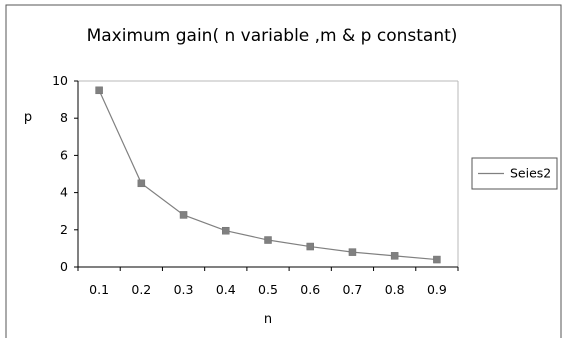 The image size is (567, 338). What do you see at coordinates (530, 173) in the screenshot?
I see `legend-label: Seies2` at bounding box center [530, 173].